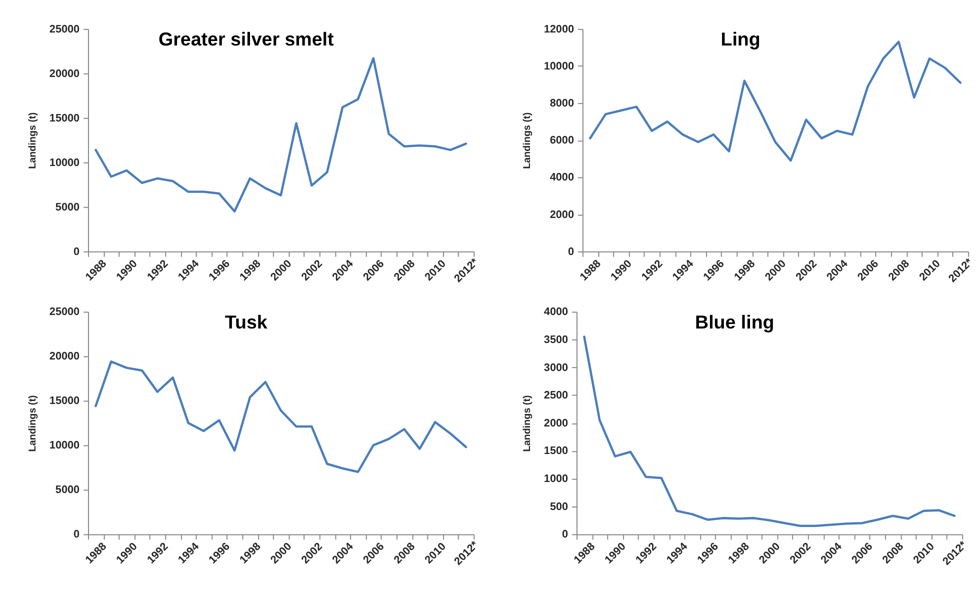 The image size is (976, 589). What do you see at coordinates (556, 340) in the screenshot?
I see `y-tick-label: 3500` at bounding box center [556, 340].